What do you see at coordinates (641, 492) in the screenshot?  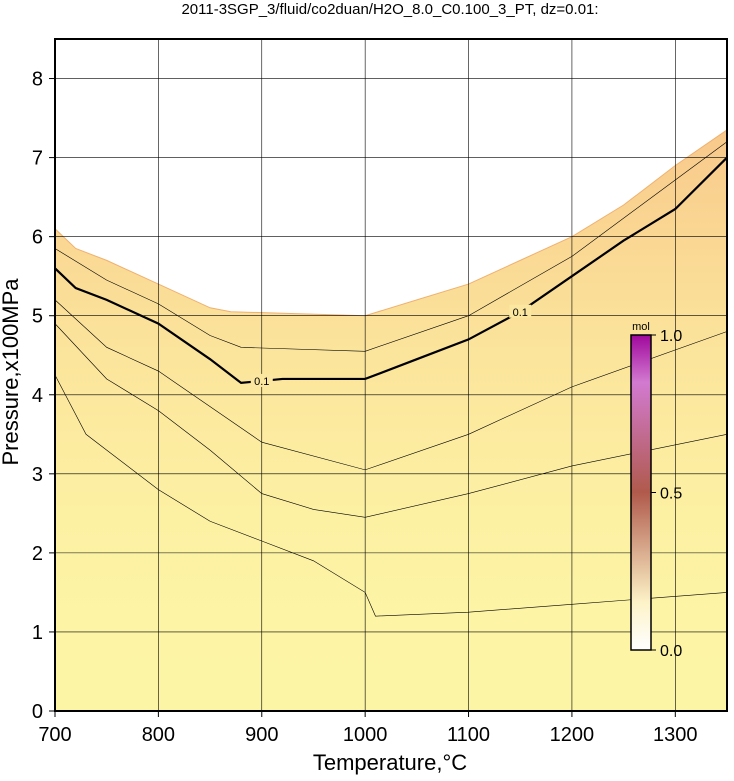 I see `colorbar` at bounding box center [641, 492].